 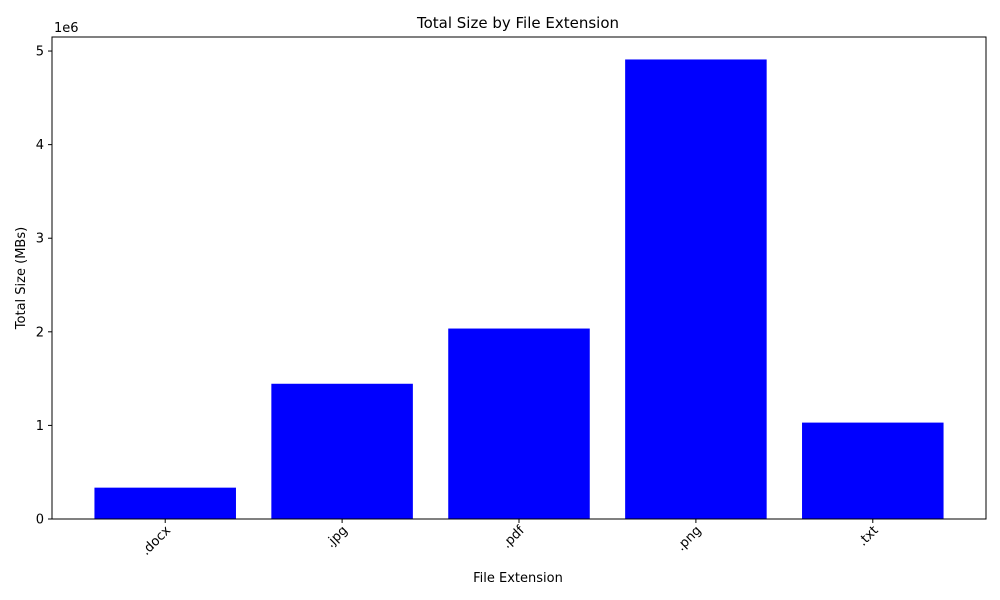 What do you see at coordinates (40, 239) in the screenshot?
I see `y-tick-label: 3` at bounding box center [40, 239].